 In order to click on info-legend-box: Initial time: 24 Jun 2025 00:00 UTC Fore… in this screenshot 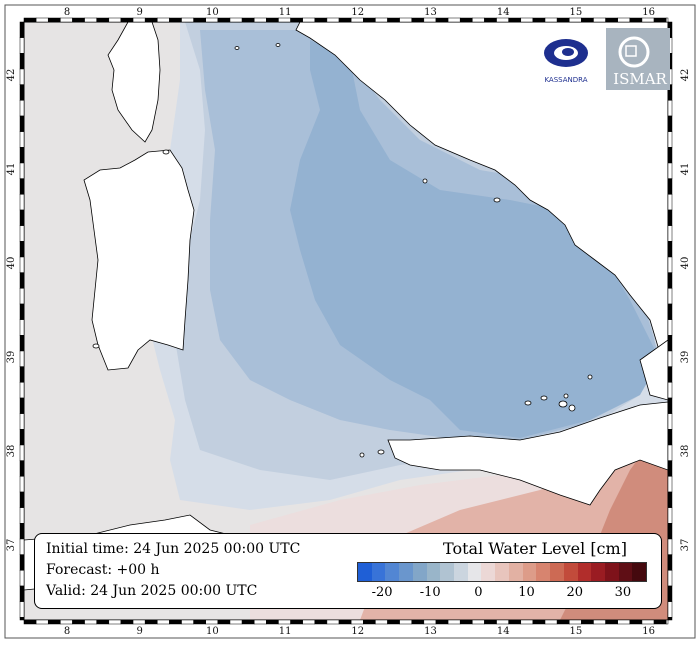, I will do `click(348, 571)`.